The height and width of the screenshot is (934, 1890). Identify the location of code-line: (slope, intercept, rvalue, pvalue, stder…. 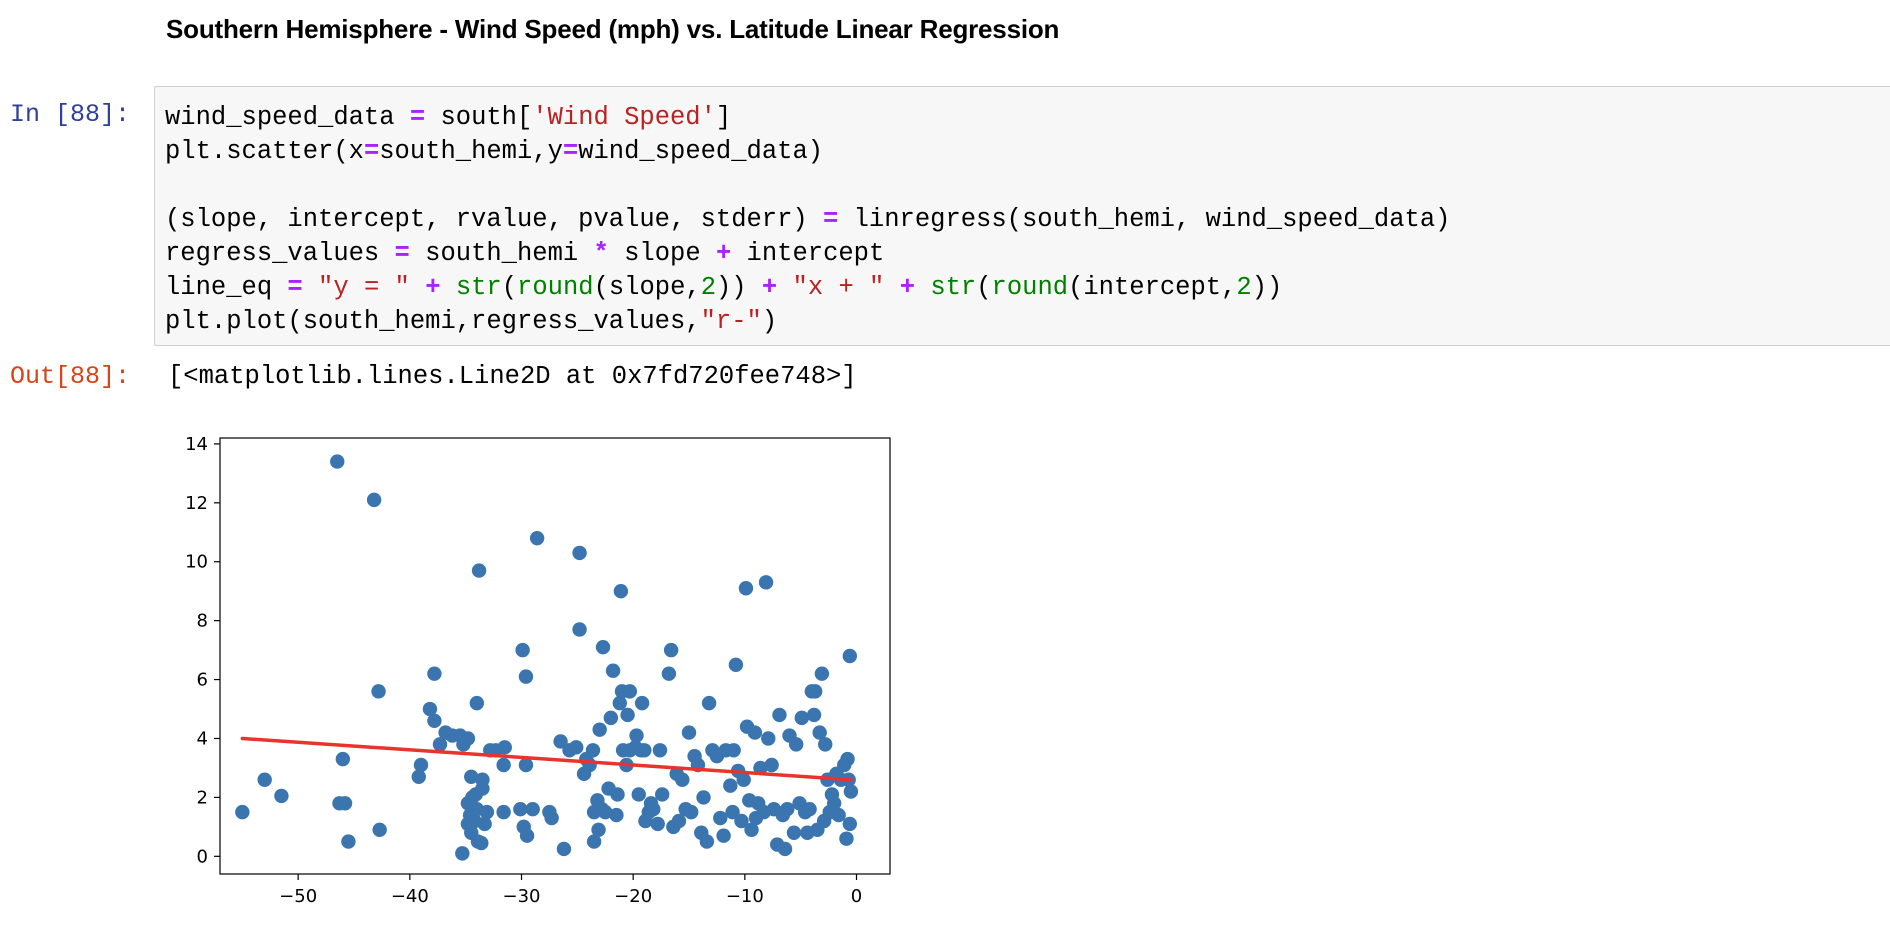
(807, 220).